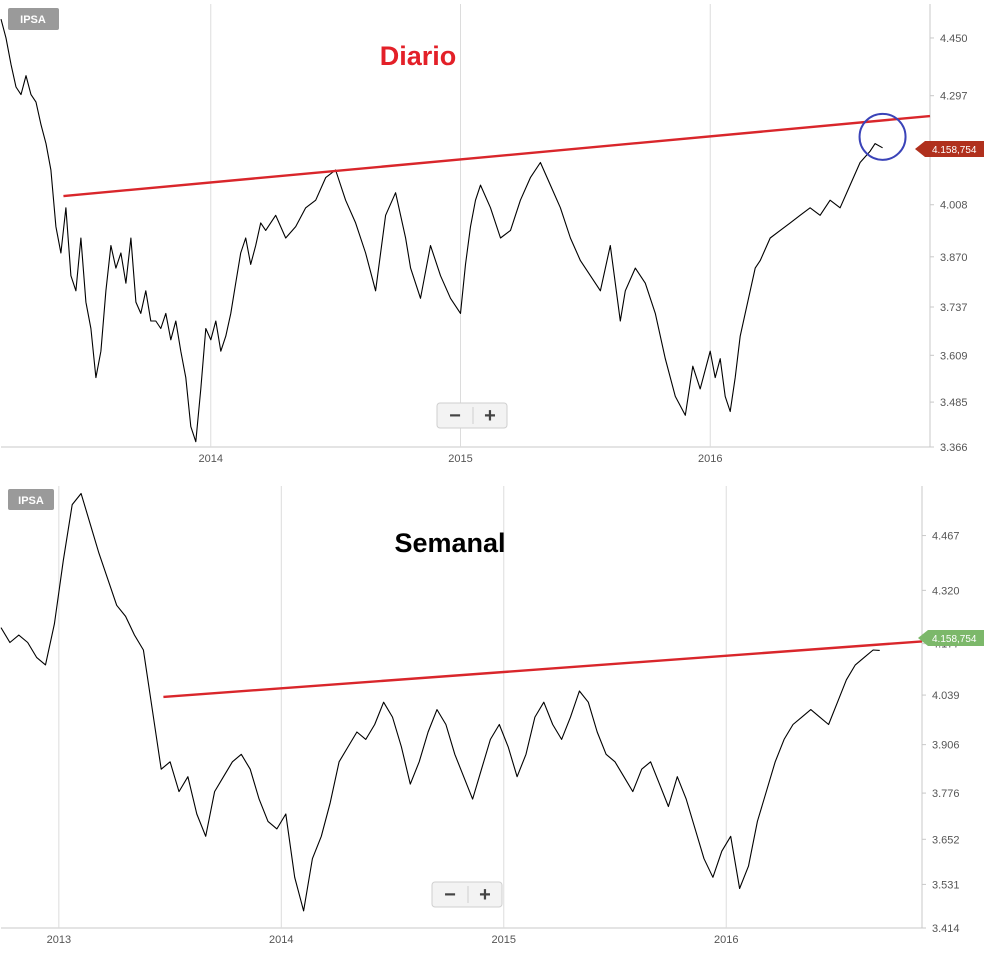 Image resolution: width=984 pixels, height=954 pixels. What do you see at coordinates (449, 543) in the screenshot?
I see `chart-title-semanal: Semanal` at bounding box center [449, 543].